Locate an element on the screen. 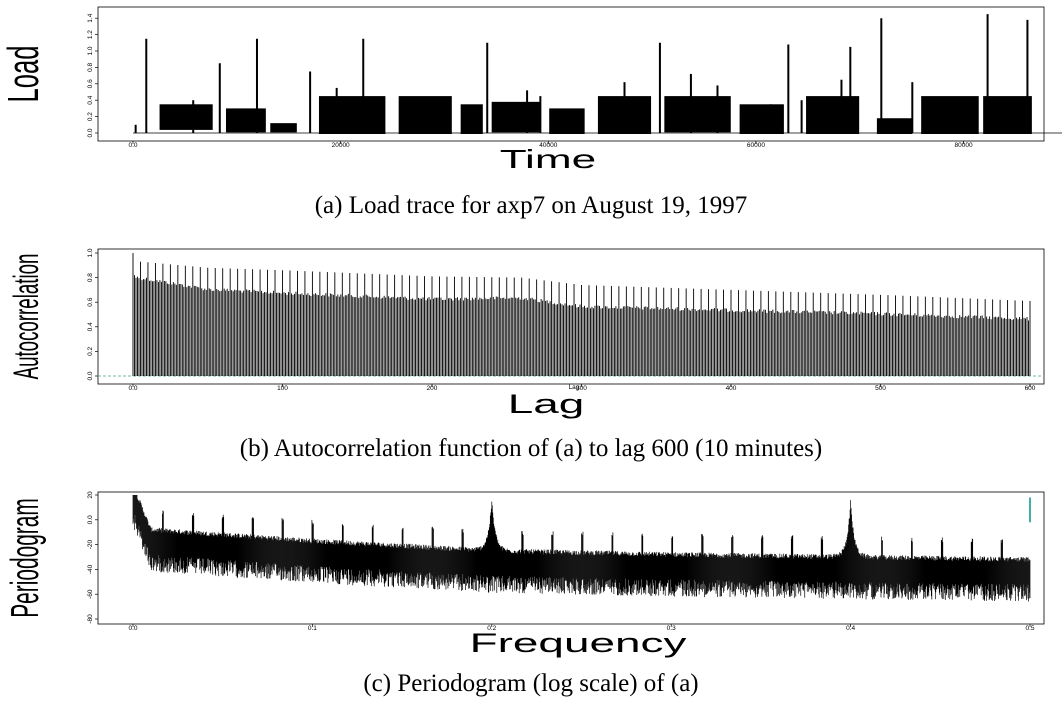 Image resolution: width=1062 pixels, height=708 pixels. x-tick-label: 100 is located at coordinates (282, 388).